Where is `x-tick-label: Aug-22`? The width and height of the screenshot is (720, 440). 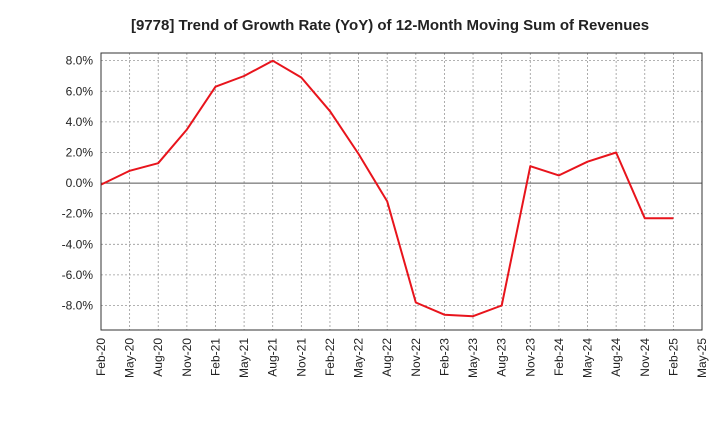
x-tick-label: Aug-22 is located at coordinates (387, 357).